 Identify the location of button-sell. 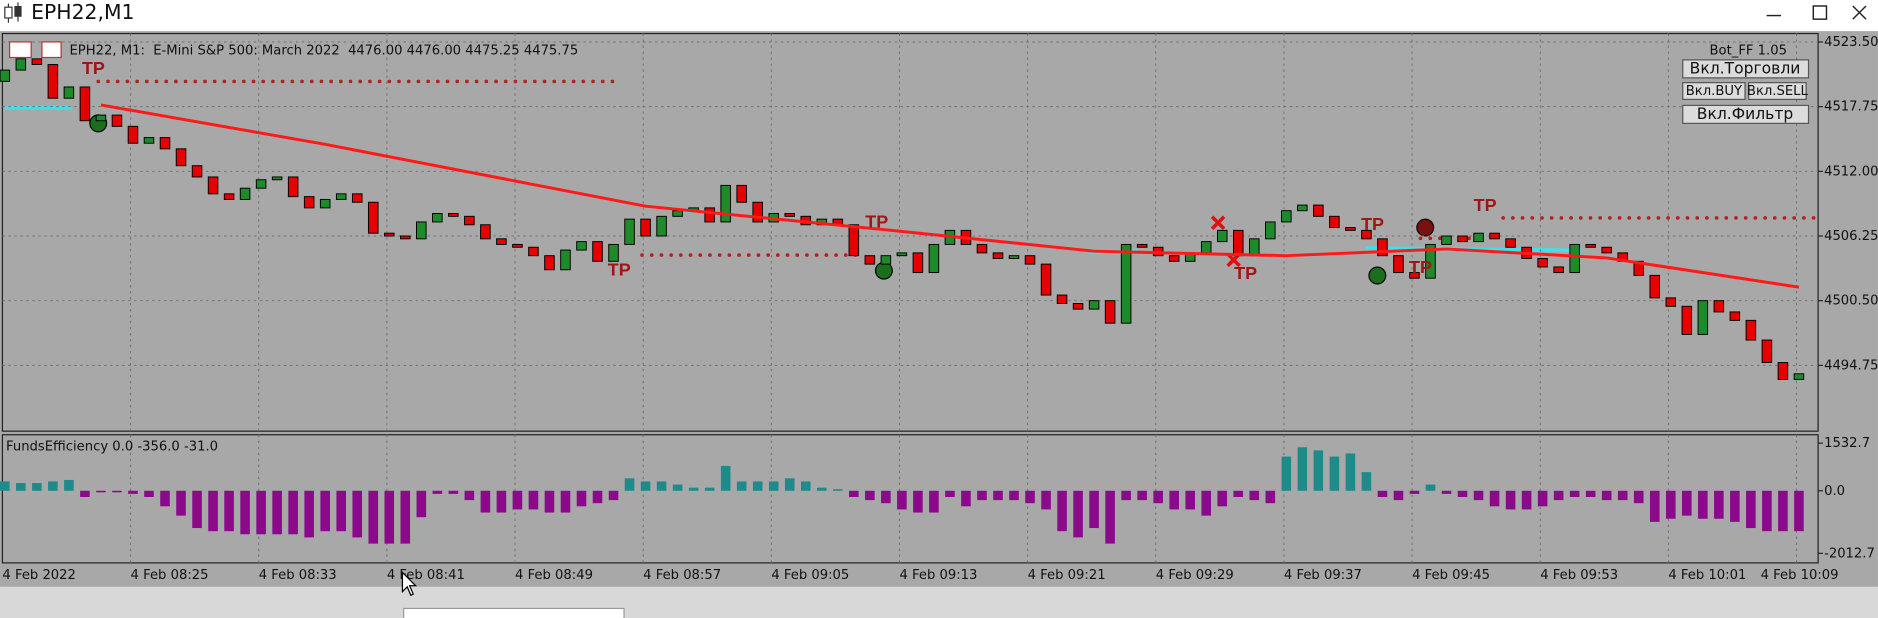
(1777, 91).